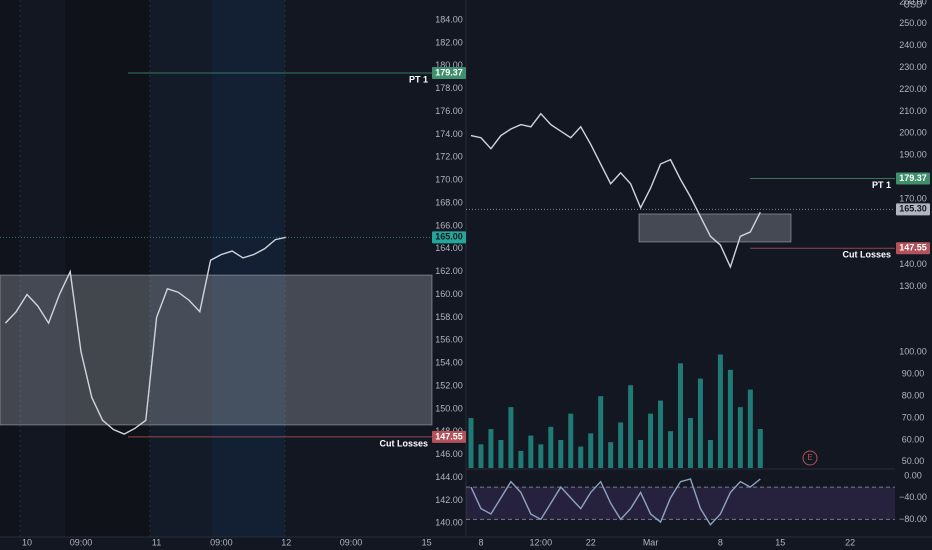 The width and height of the screenshot is (932, 550). I want to click on y-tick-label: 160.00, so click(449, 294).